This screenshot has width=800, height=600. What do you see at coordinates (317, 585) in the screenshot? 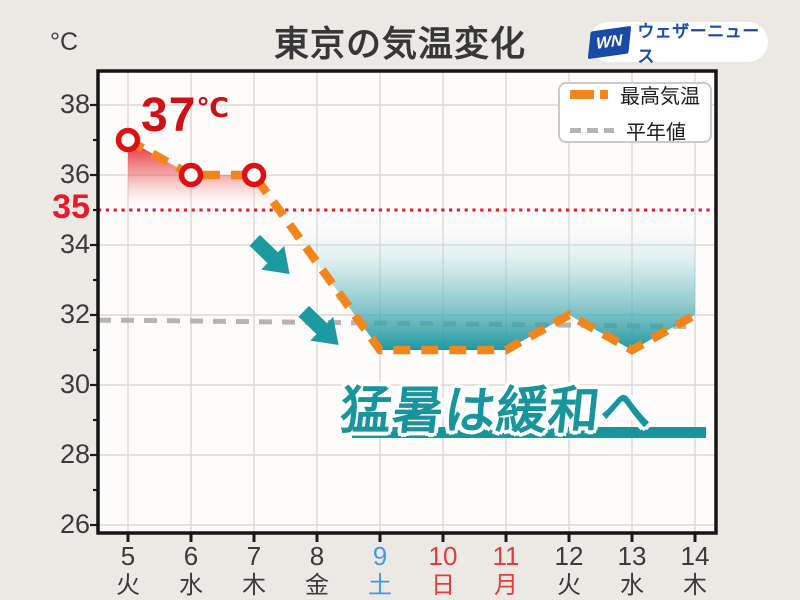
I see `x-axis-weekday: 金` at bounding box center [317, 585].